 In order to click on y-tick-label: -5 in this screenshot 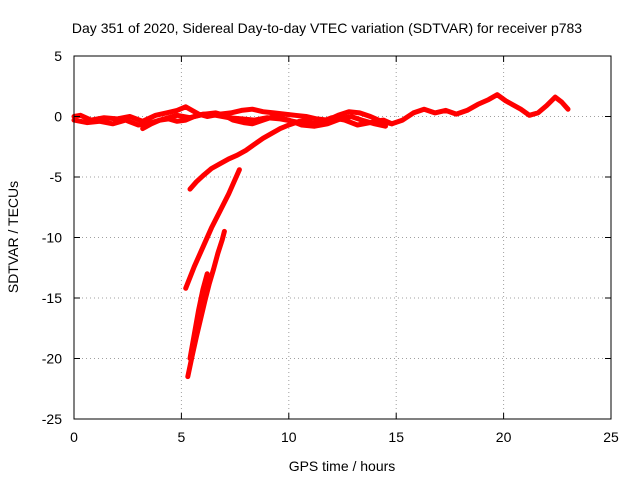, I will do `click(56, 177)`.